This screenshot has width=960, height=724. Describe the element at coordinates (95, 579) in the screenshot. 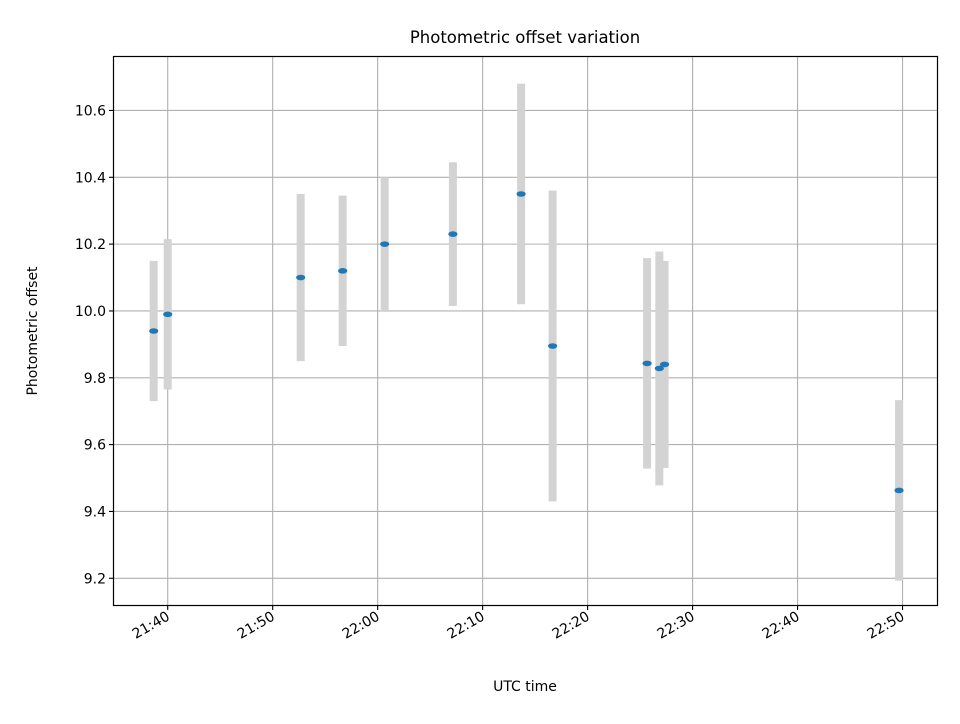

I see `y-tick-label: 9.2` at that location.